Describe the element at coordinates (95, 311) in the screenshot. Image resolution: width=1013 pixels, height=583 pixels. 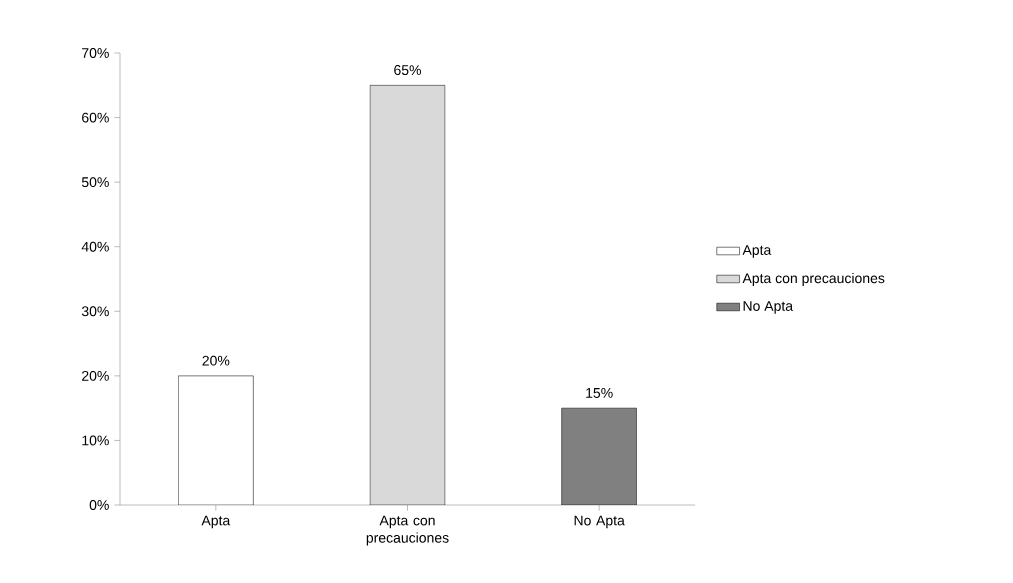
I see `y-tick-label: 30%` at that location.